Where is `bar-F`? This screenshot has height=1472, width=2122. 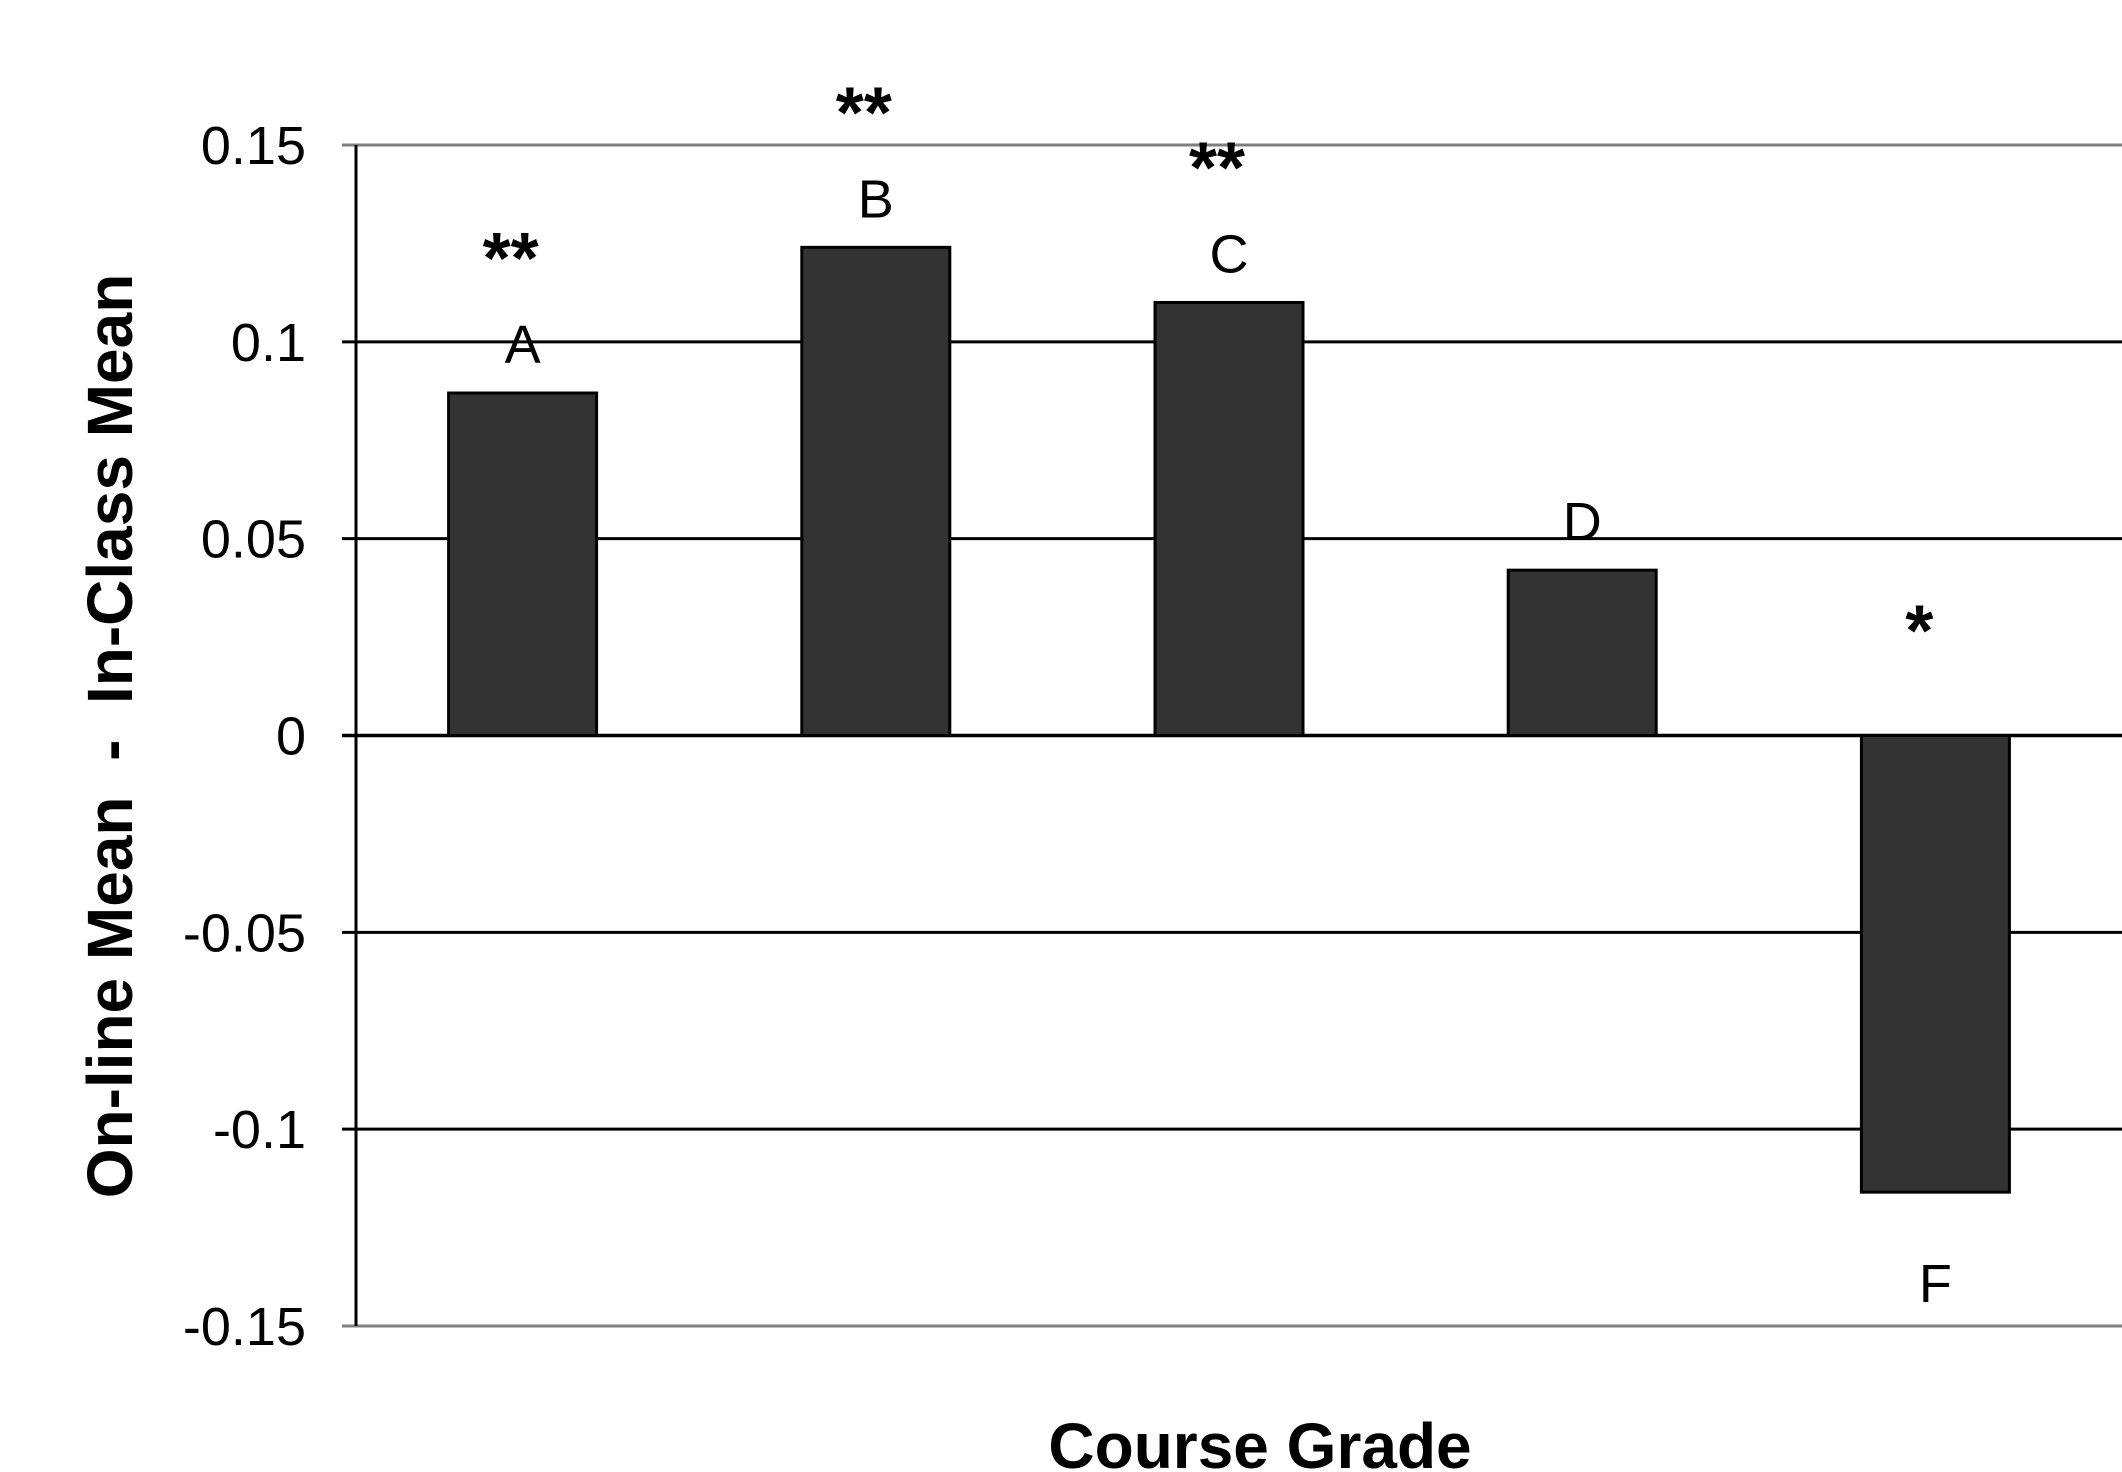 bar-F is located at coordinates (1935, 964).